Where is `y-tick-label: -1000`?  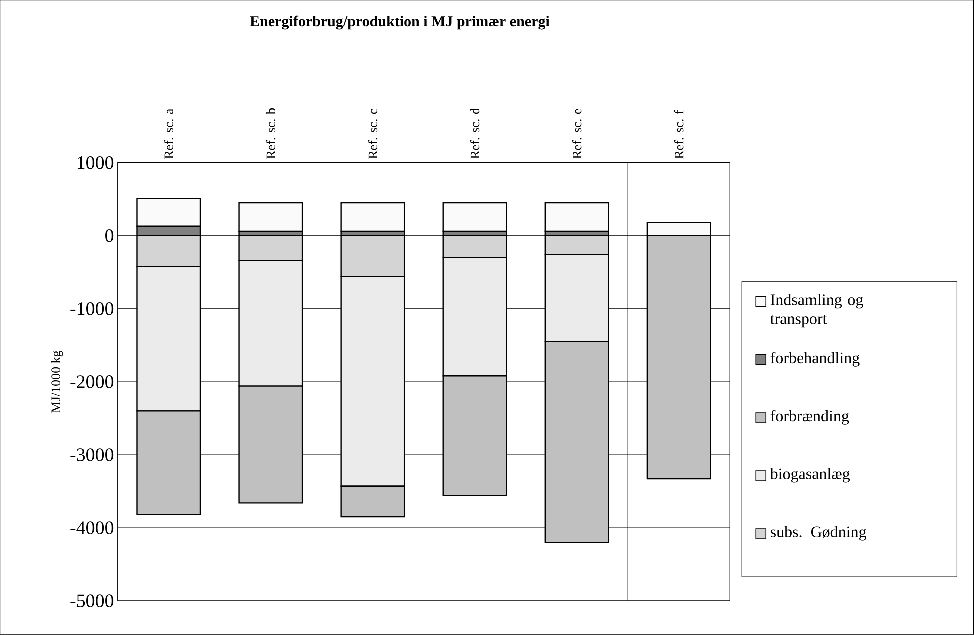 y-tick-label: -1000 is located at coordinates (92, 309).